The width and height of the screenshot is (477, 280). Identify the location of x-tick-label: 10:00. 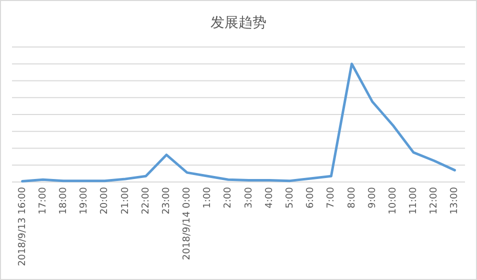
(392, 200).